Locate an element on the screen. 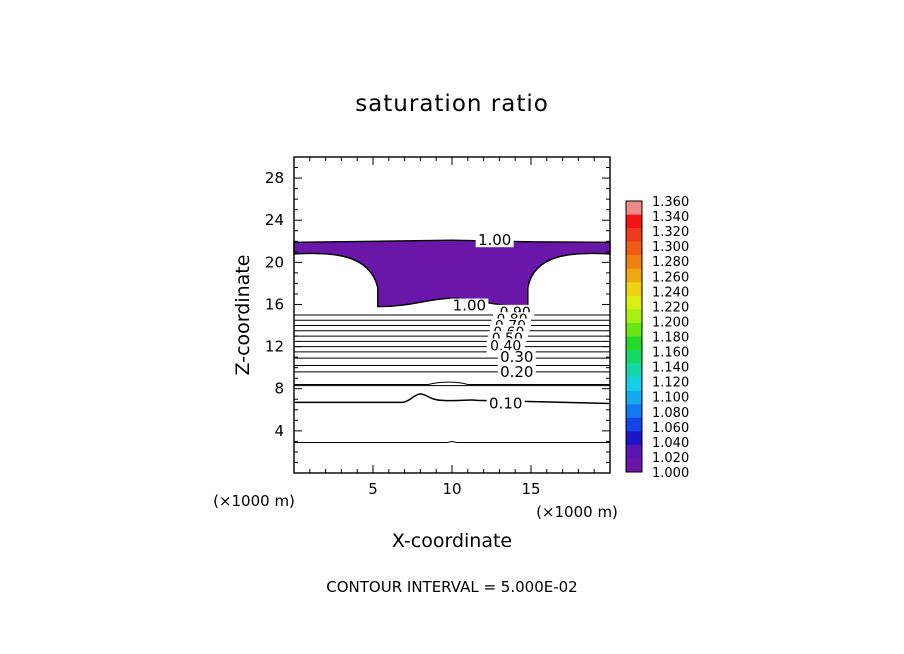  y-tick-label: 20 is located at coordinates (274, 262).